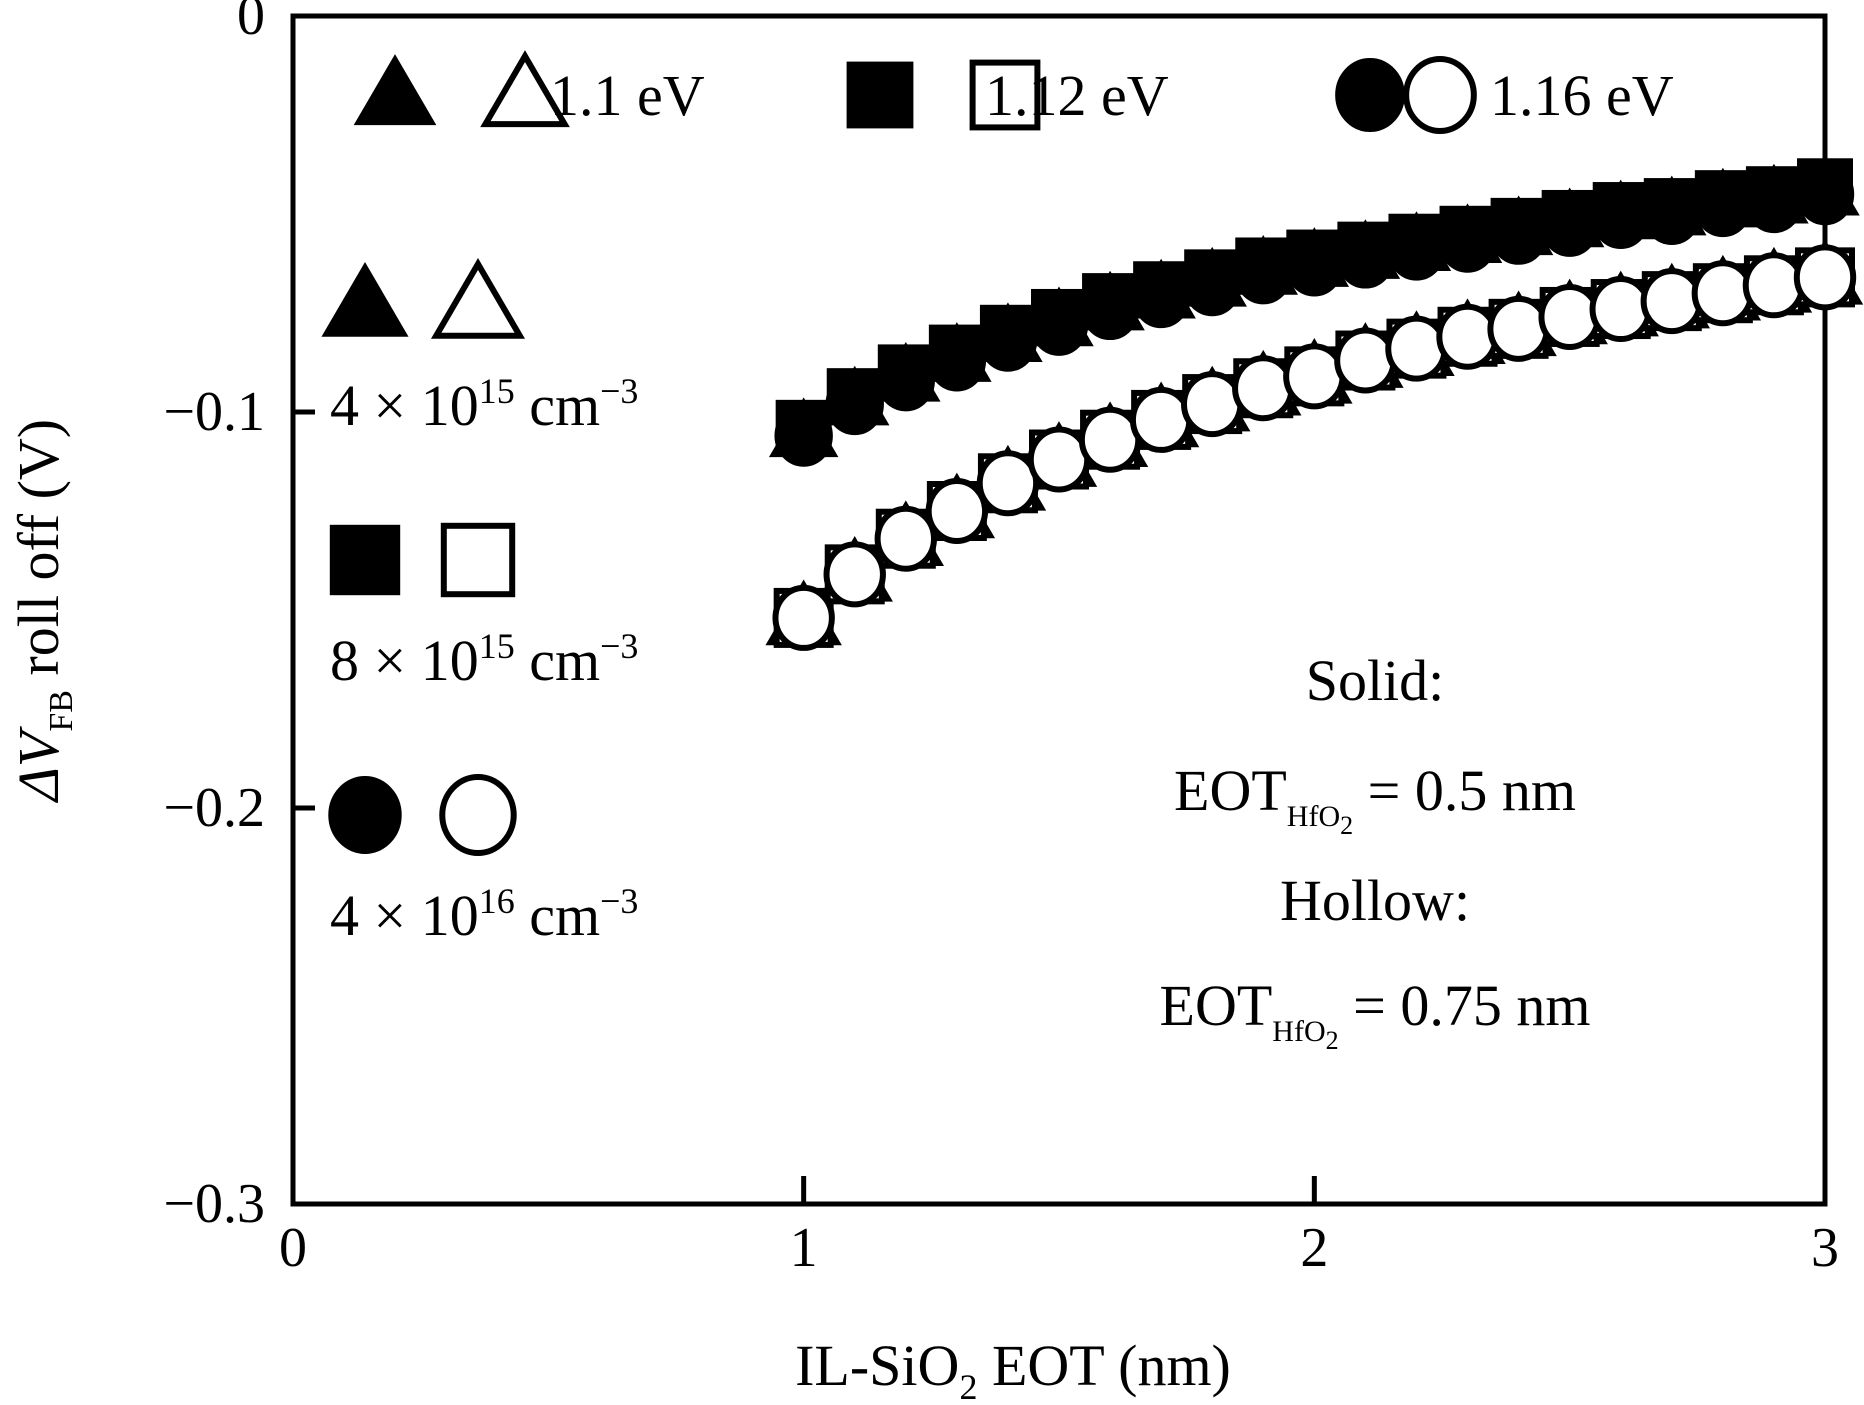 The height and width of the screenshot is (1405, 1864). I want to click on legend-top-0-hollow-marker, so click(525, 89).